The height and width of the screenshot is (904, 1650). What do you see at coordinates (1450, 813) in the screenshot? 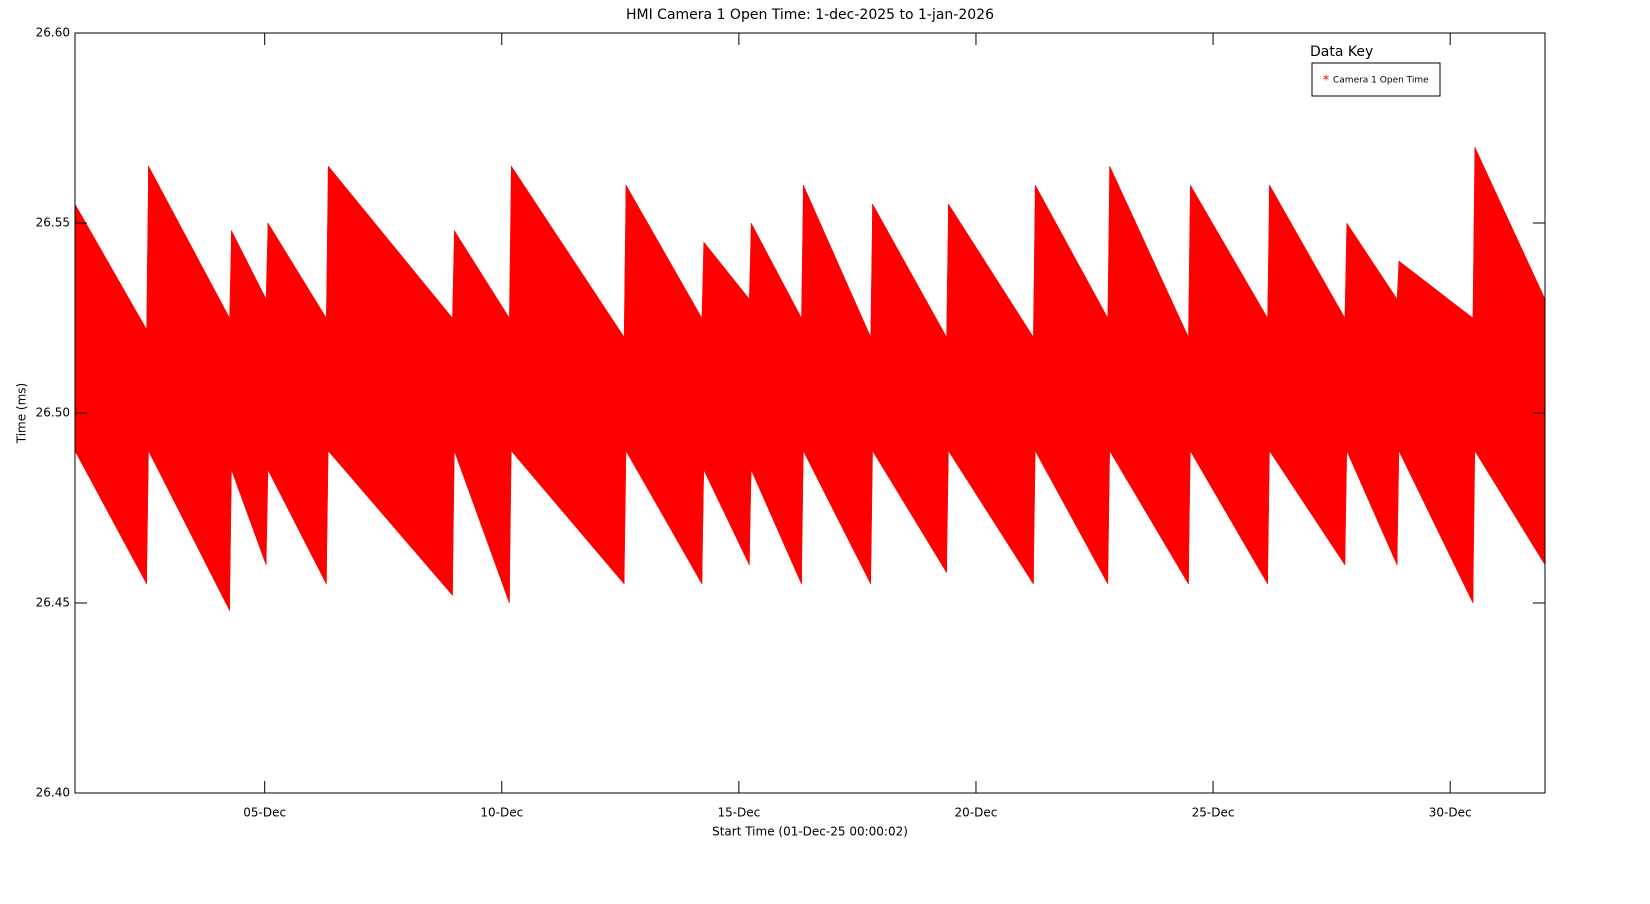
I see `x-tick-label: 30-Dec` at bounding box center [1450, 813].